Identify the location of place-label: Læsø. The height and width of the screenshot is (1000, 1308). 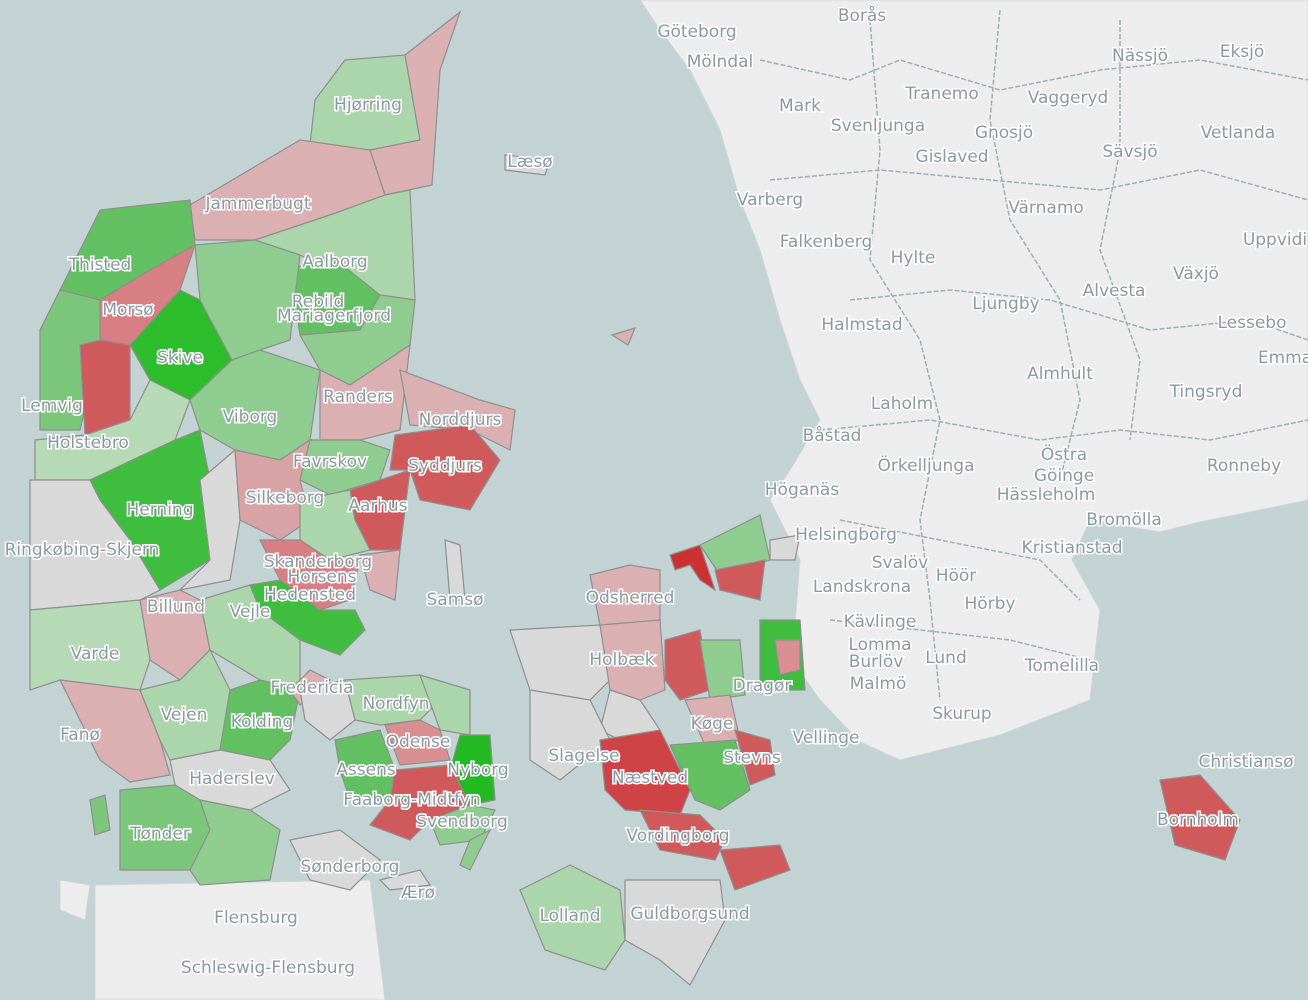
(529, 162).